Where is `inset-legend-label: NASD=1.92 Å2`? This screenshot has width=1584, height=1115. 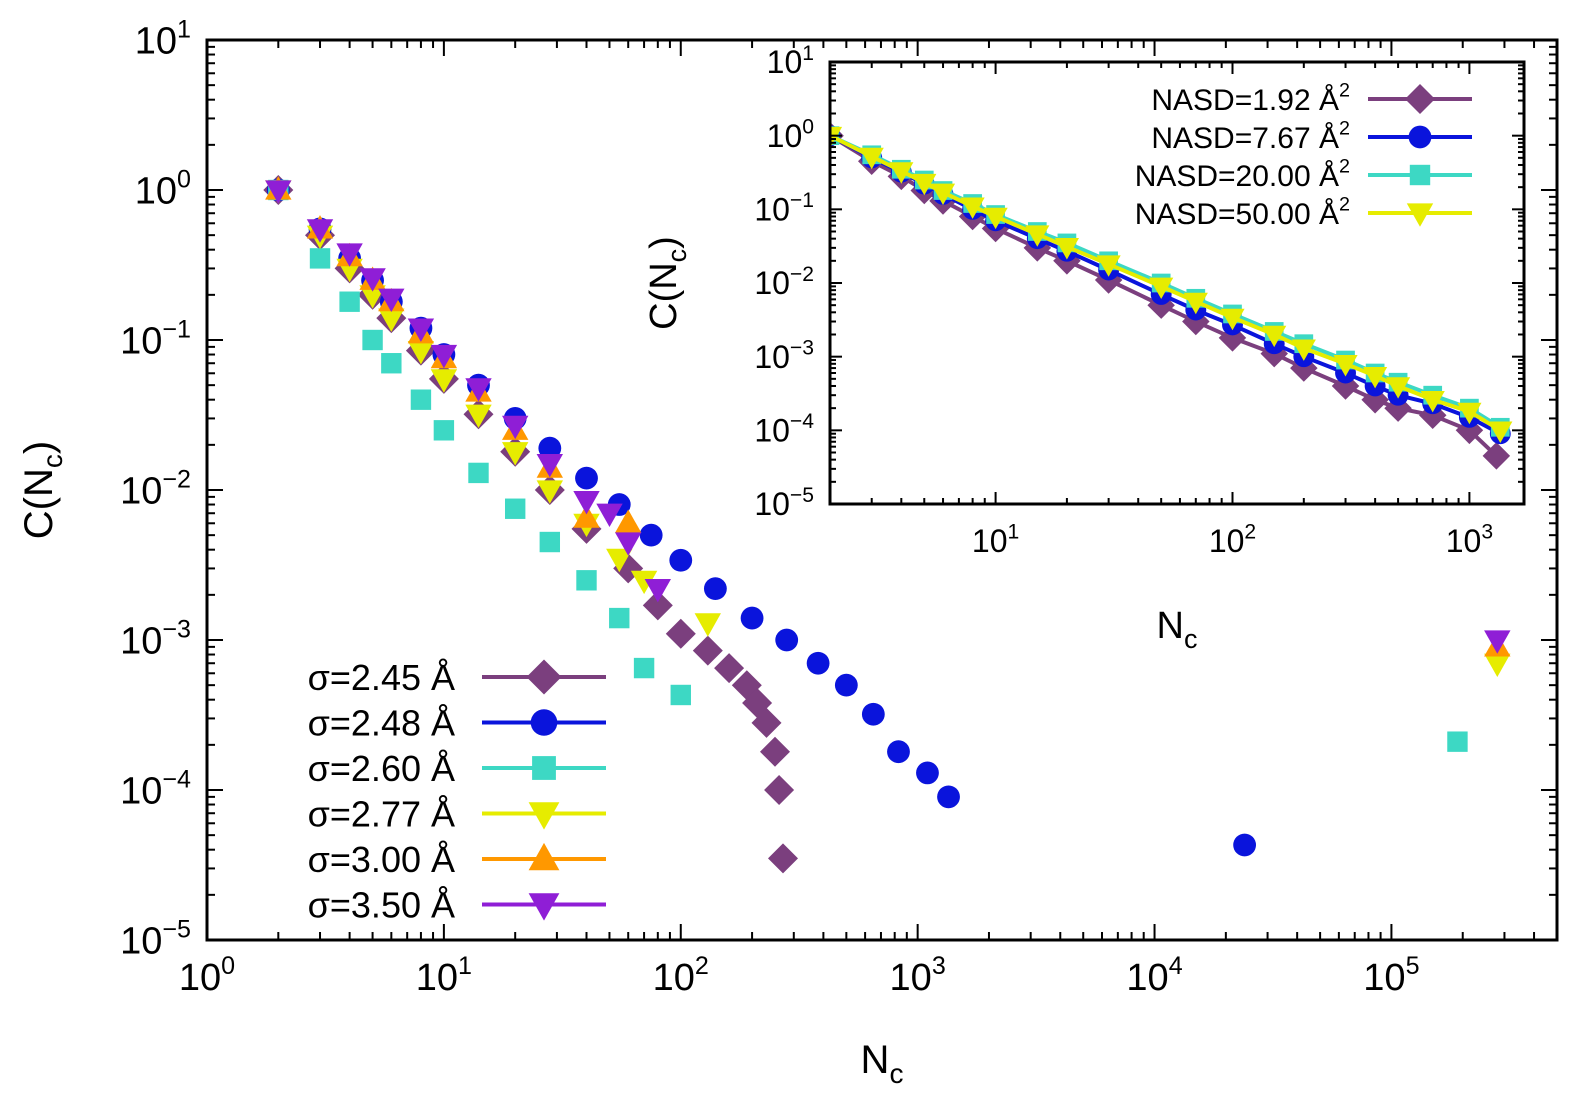 inset-legend-label: NASD=1.92 Å2 is located at coordinates (1250, 98).